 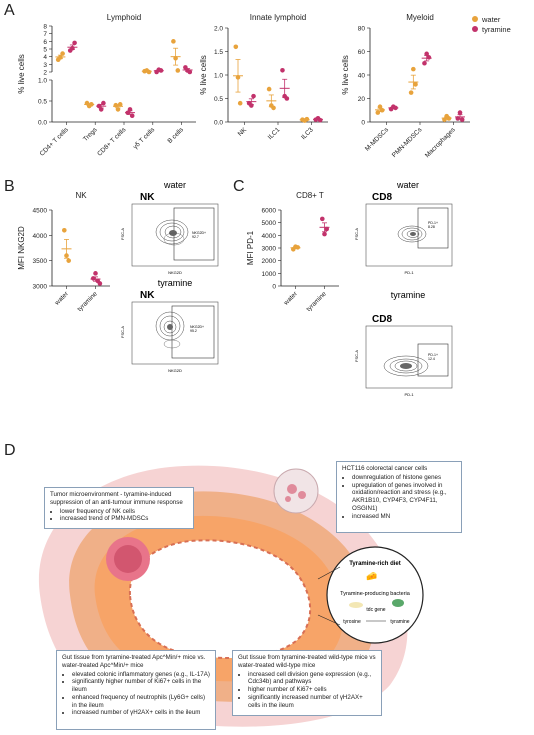 I want to click on bacteria-label: Tyramine-producing bacteria, so click(x=375, y=594).